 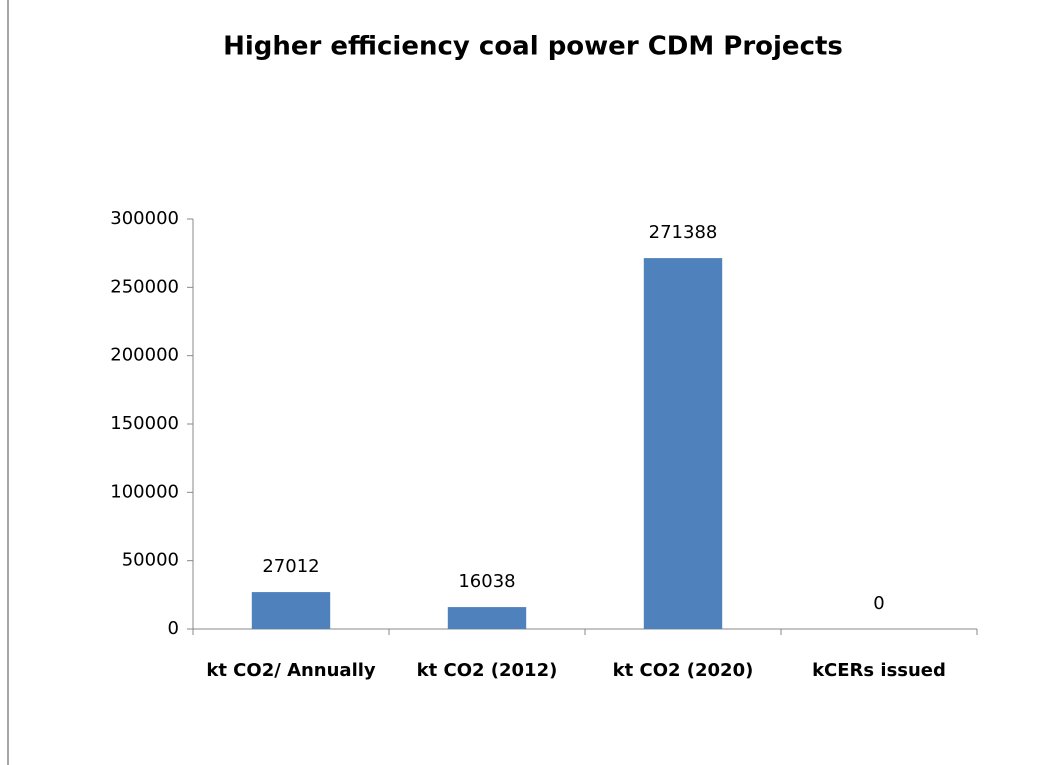 What do you see at coordinates (144, 423) in the screenshot?
I see `y-tick-label: 150000` at bounding box center [144, 423].